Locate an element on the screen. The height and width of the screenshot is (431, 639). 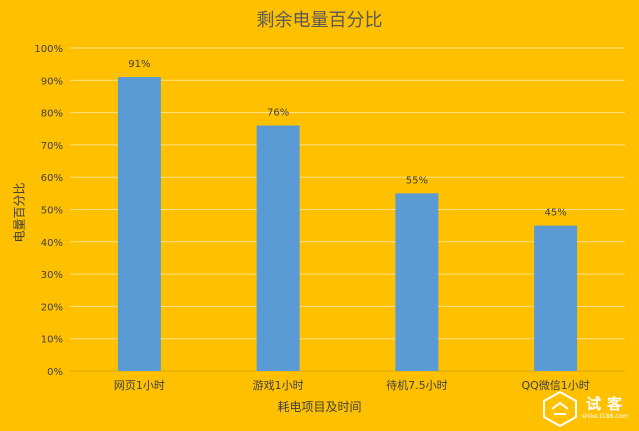
watermark-text: 试客 is located at coordinates (607, 404).